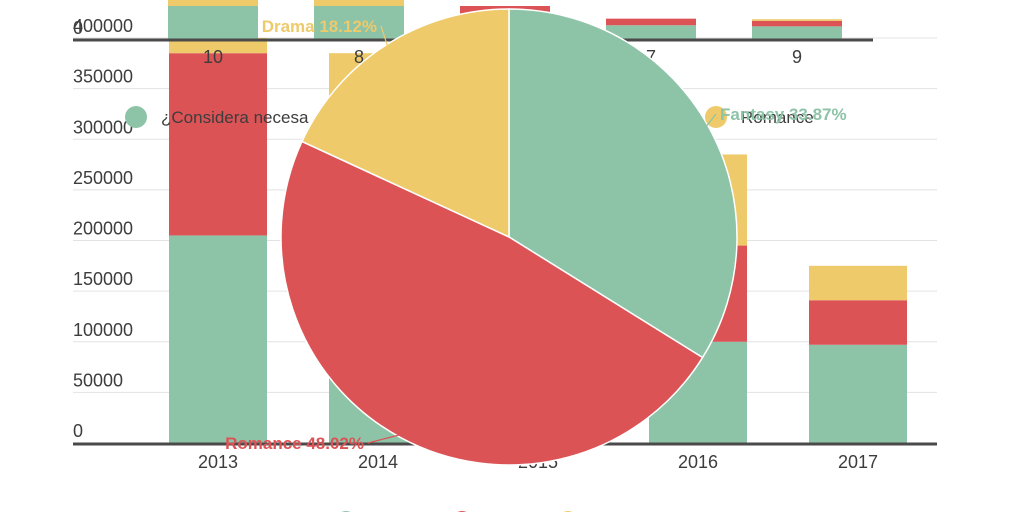 The height and width of the screenshot is (512, 1024). Describe the element at coordinates (777, 117) in the screenshot. I see `legend-label-1: Romance` at that location.